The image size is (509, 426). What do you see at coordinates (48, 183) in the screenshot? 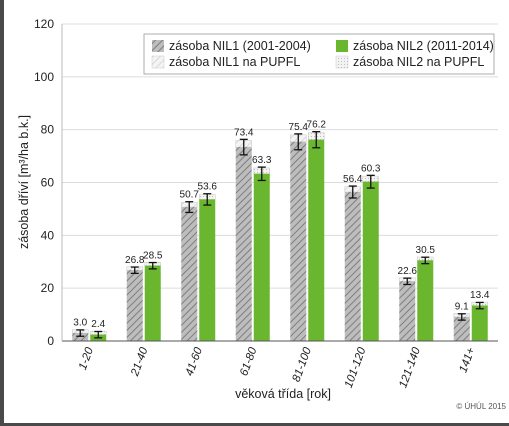
I see `y-tick-label: 60` at bounding box center [48, 183].